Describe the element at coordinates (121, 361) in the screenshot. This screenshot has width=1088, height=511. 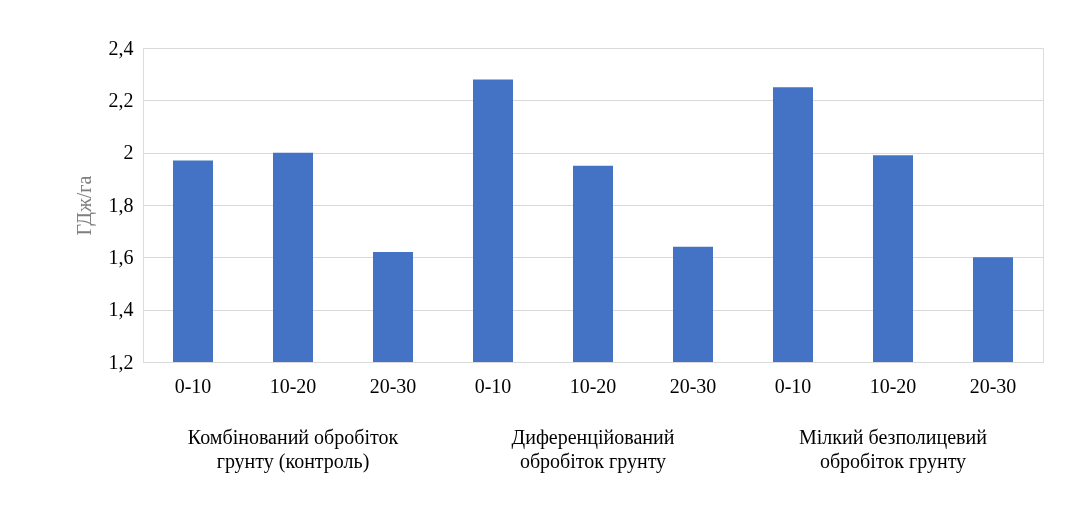
I see `y-tick-label: 1,2` at that location.